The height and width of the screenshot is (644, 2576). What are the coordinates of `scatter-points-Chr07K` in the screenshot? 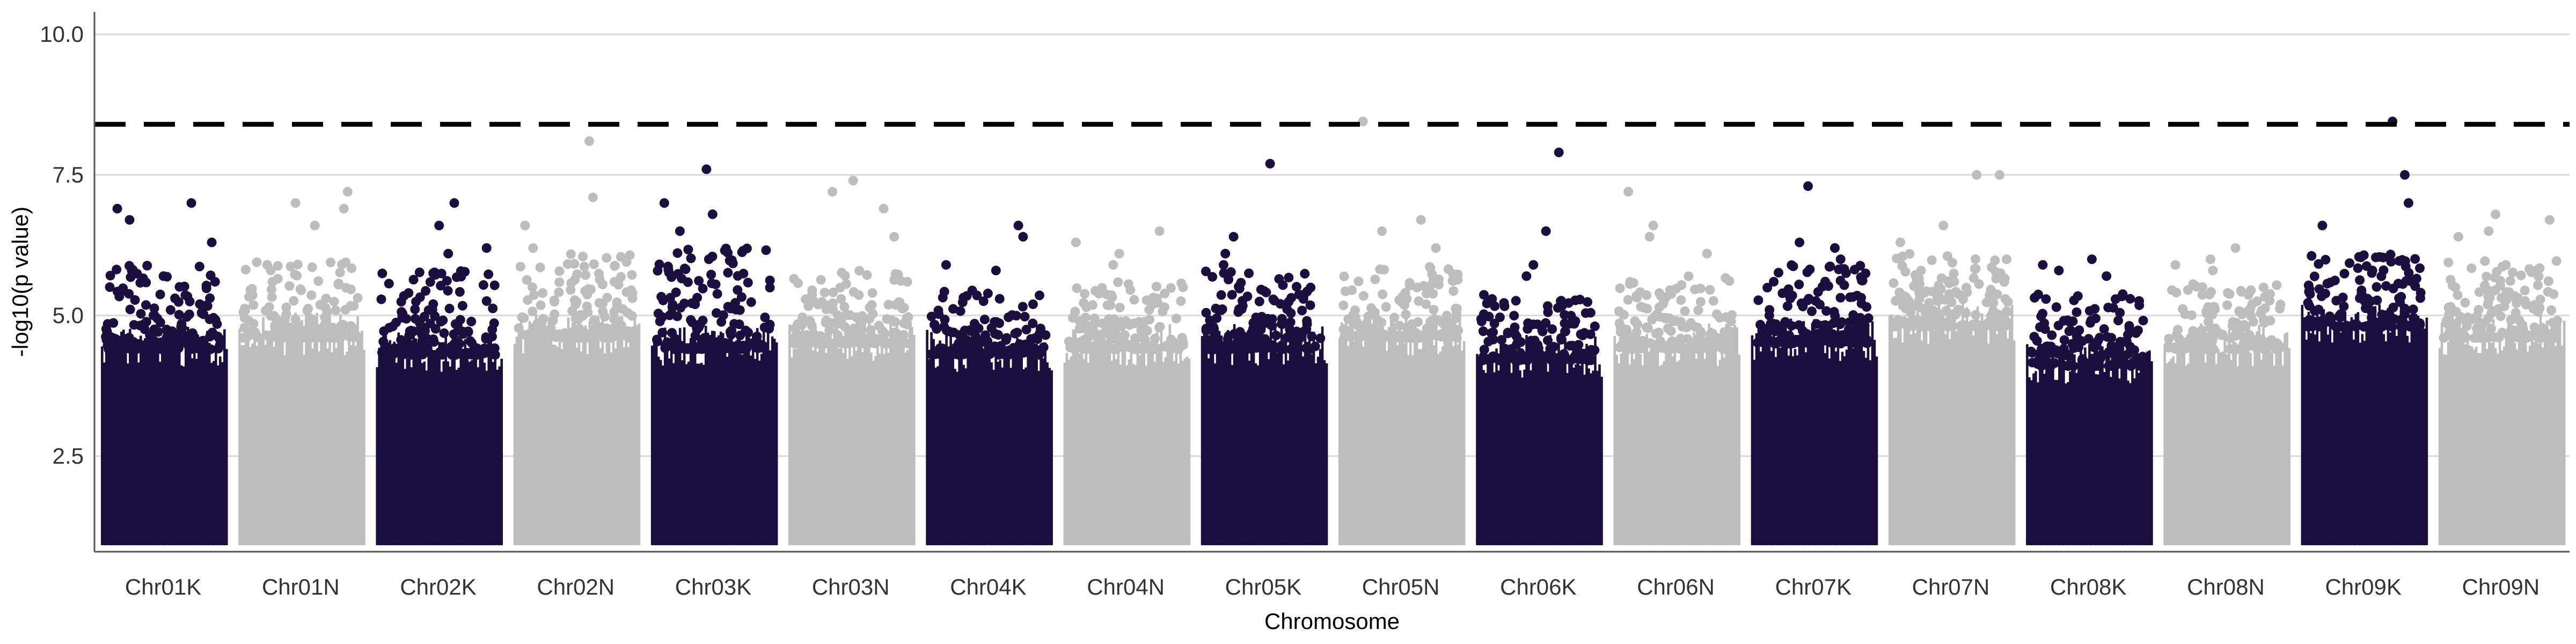 It's located at (1813, 304).